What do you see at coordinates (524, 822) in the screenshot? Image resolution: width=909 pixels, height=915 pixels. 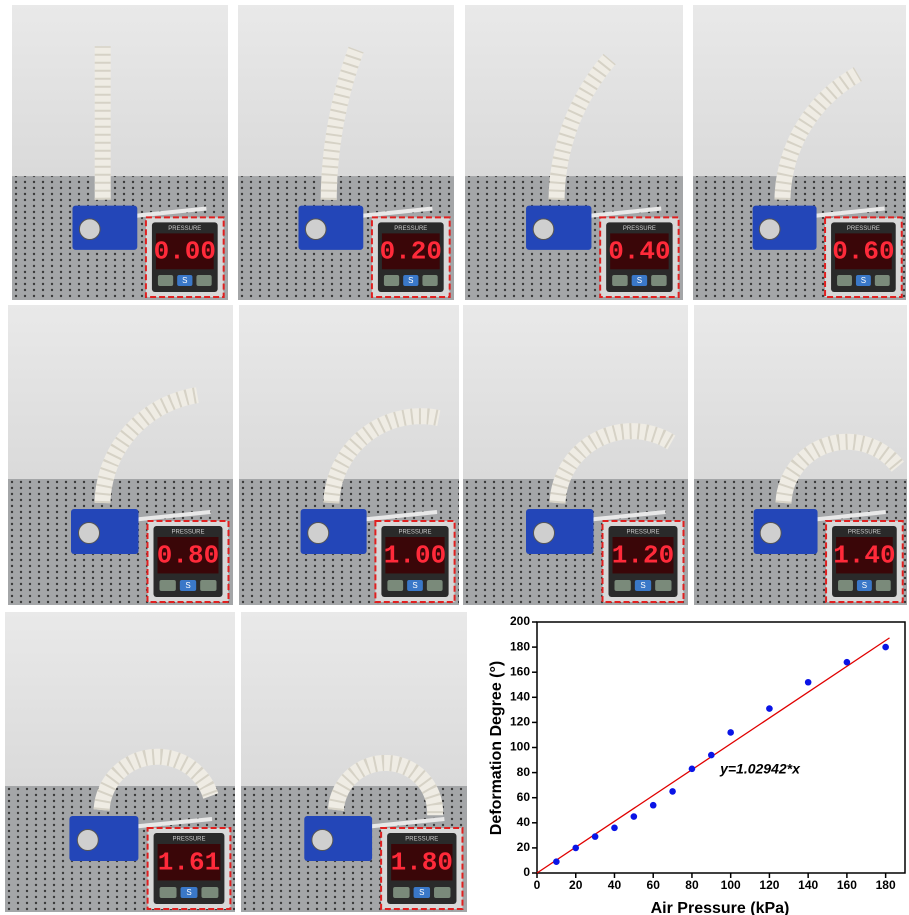 I see `y-tick-label: 40` at bounding box center [524, 822].